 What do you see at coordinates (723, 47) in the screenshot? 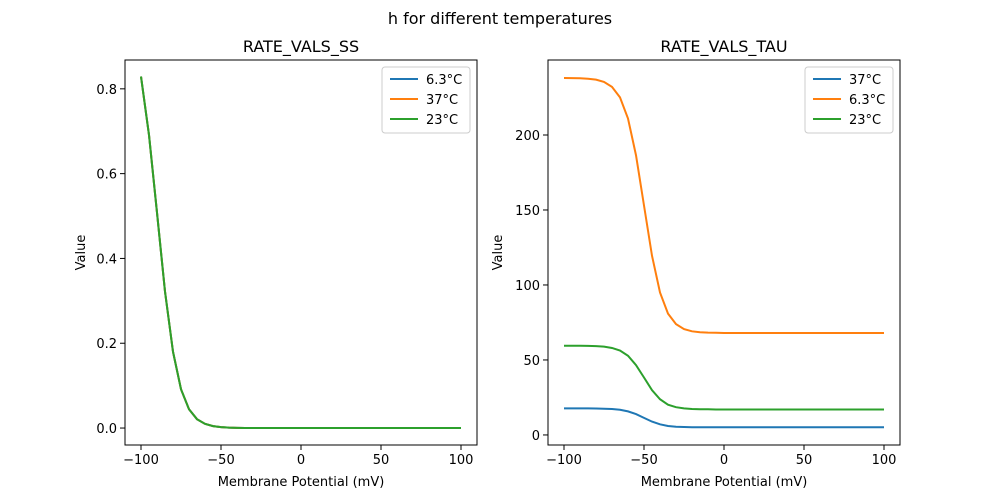
I see `subplot-title: RATE_VALS_TAU` at bounding box center [723, 47].